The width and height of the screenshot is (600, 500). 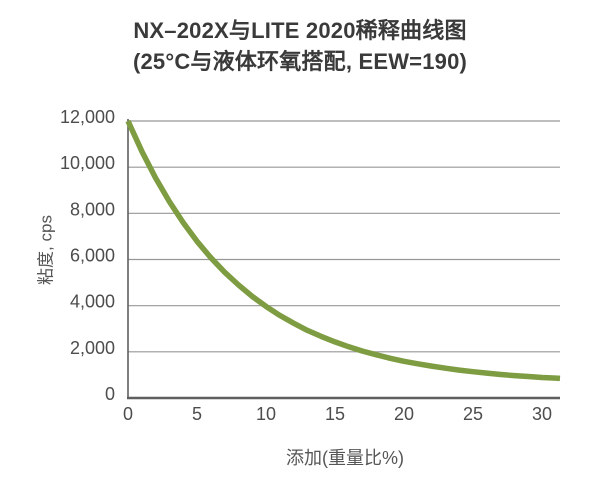 I want to click on x-tick-label-25: 25, so click(x=473, y=414).